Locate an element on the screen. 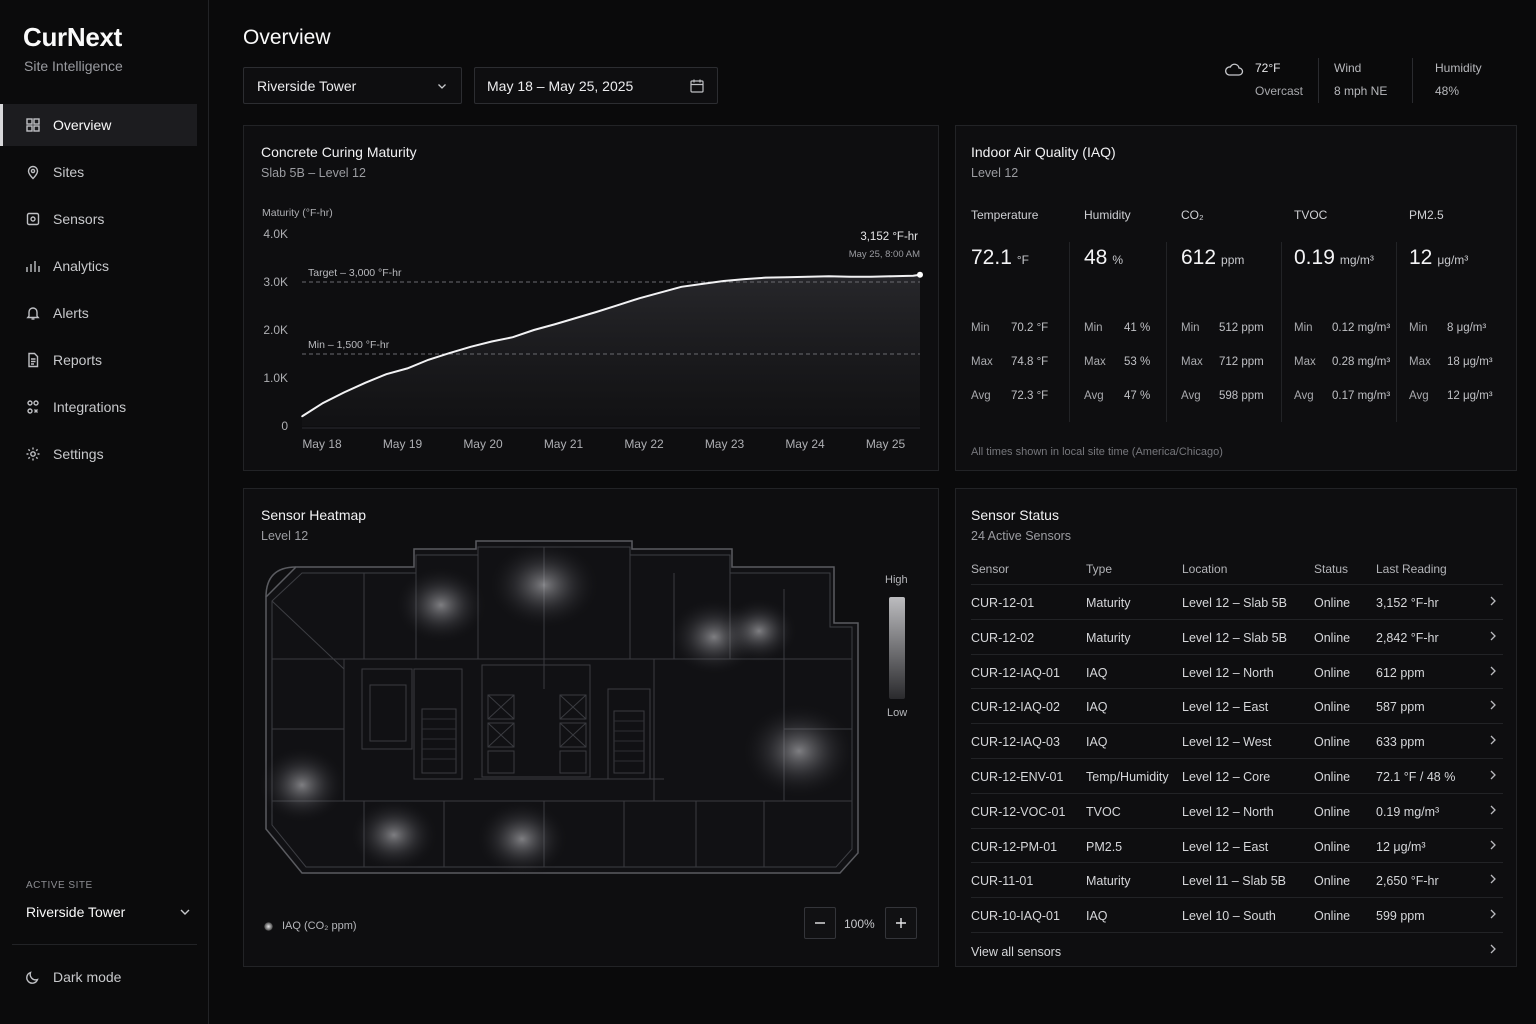 This screenshot has width=1536, height=1024. dark-mode-label: Dark mode is located at coordinates (87, 977).